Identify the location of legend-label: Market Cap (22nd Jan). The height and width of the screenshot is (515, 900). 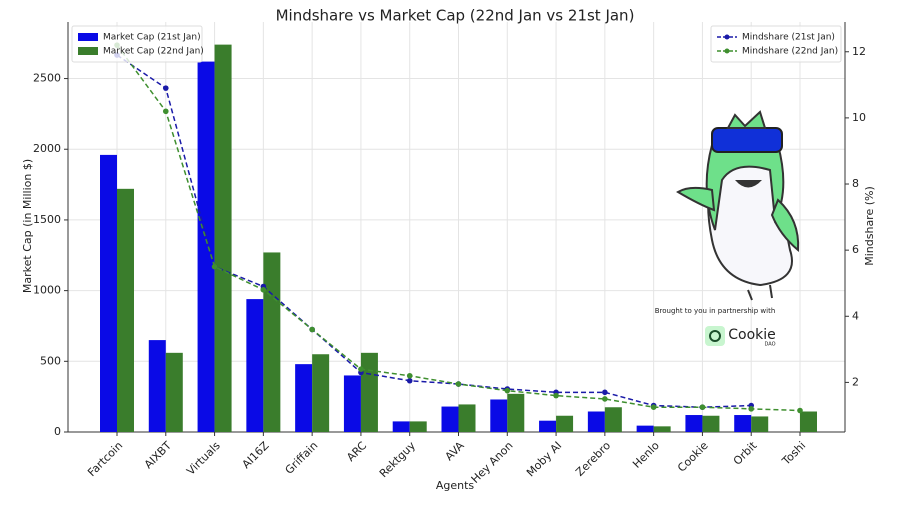
(153, 52).